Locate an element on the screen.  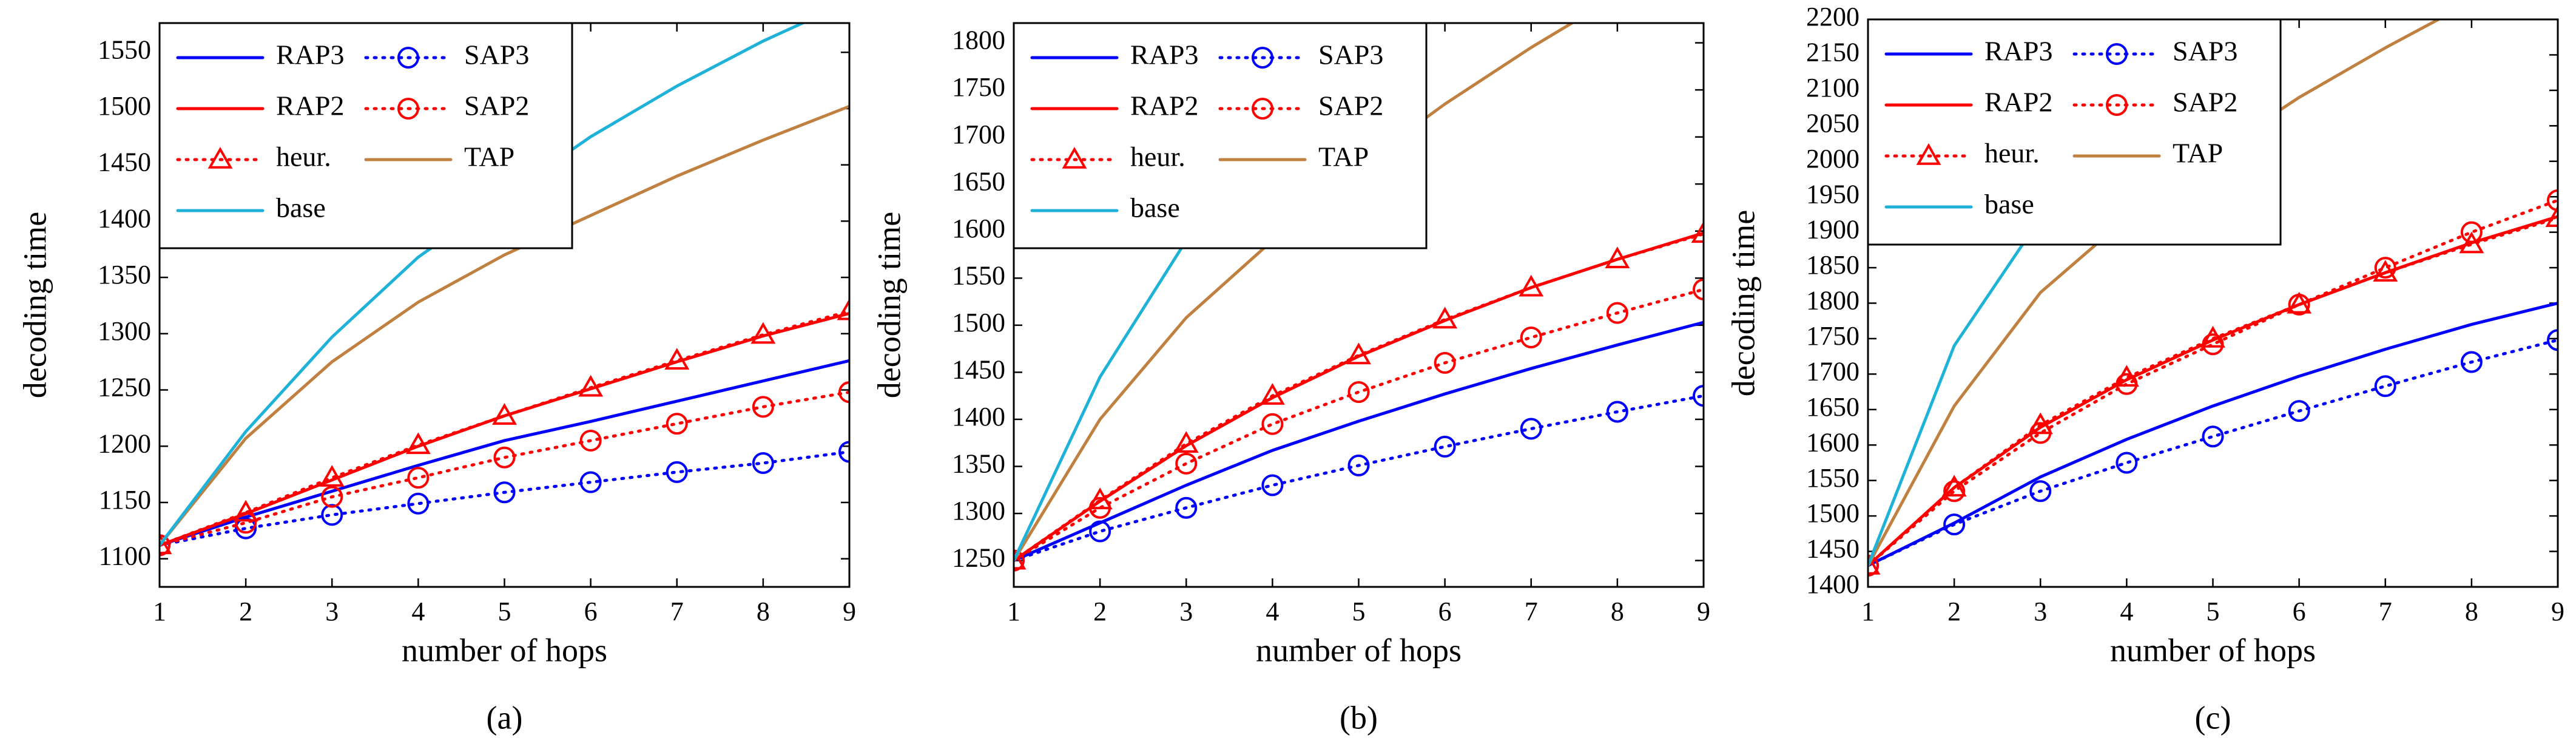
y-axis-label: decoding time is located at coordinates (889, 305).